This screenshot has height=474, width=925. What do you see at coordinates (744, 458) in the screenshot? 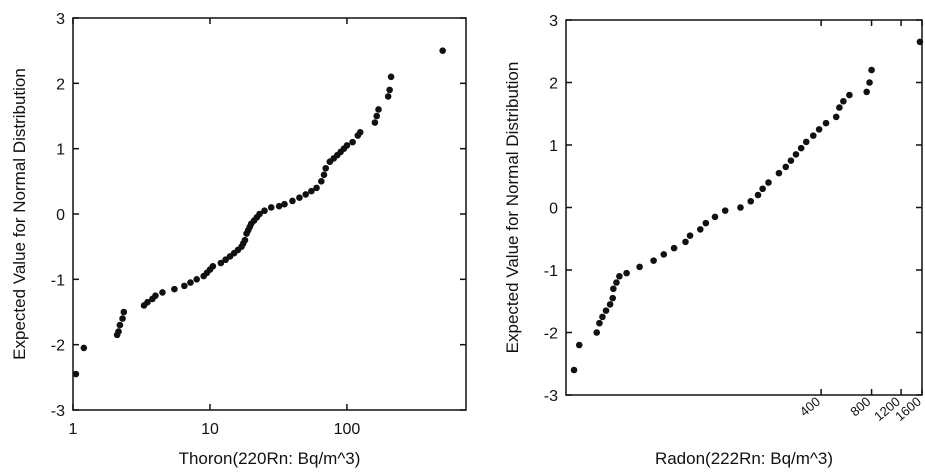
I see `x-axis-label: Radon(222Rn: Bq/m^3)` at bounding box center [744, 458].